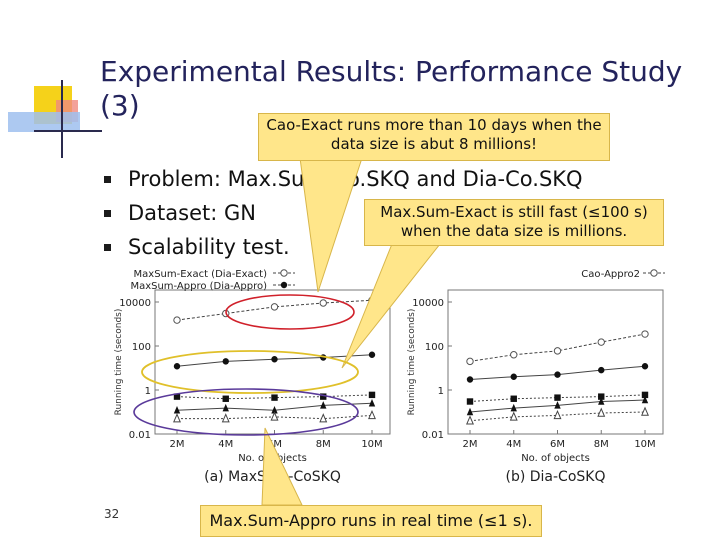 The image size is (720, 540). Describe the element at coordinates (282, 466) in the screenshot. I see `callout-pointer-maxsum-appro` at that location.